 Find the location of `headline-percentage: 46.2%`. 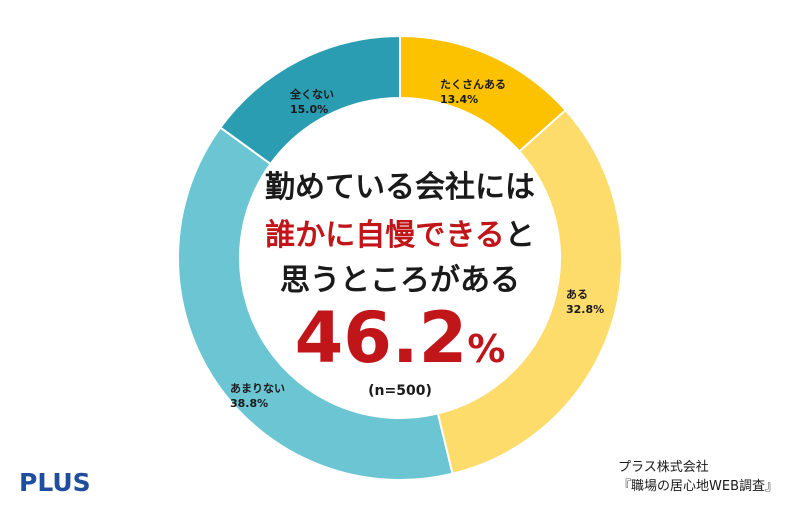

headline-percentage: 46.2% is located at coordinates (400, 338).